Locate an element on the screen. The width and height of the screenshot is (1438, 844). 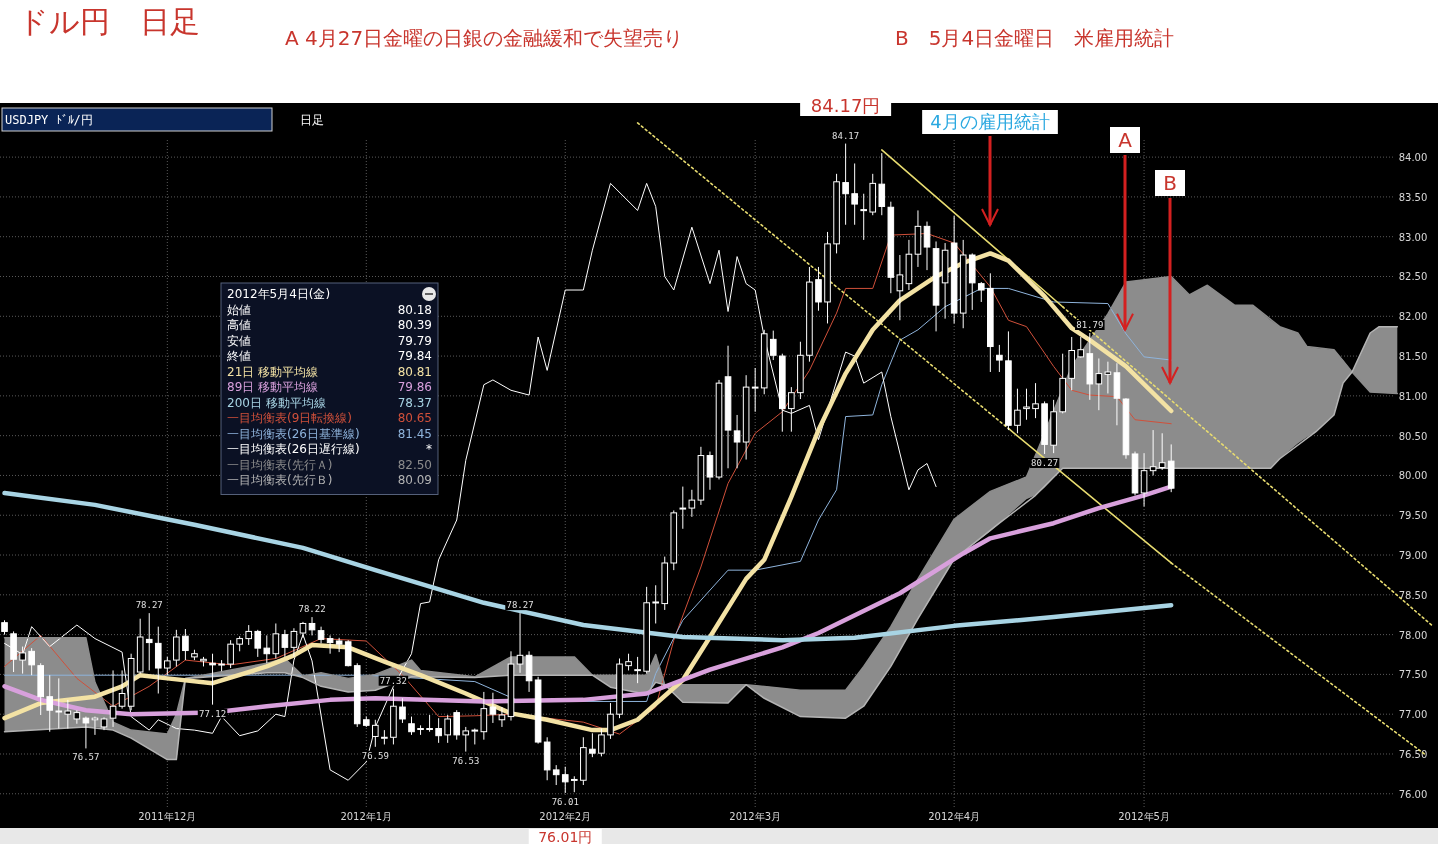
y-tick-label: 84.00 is located at coordinates (1413, 158).